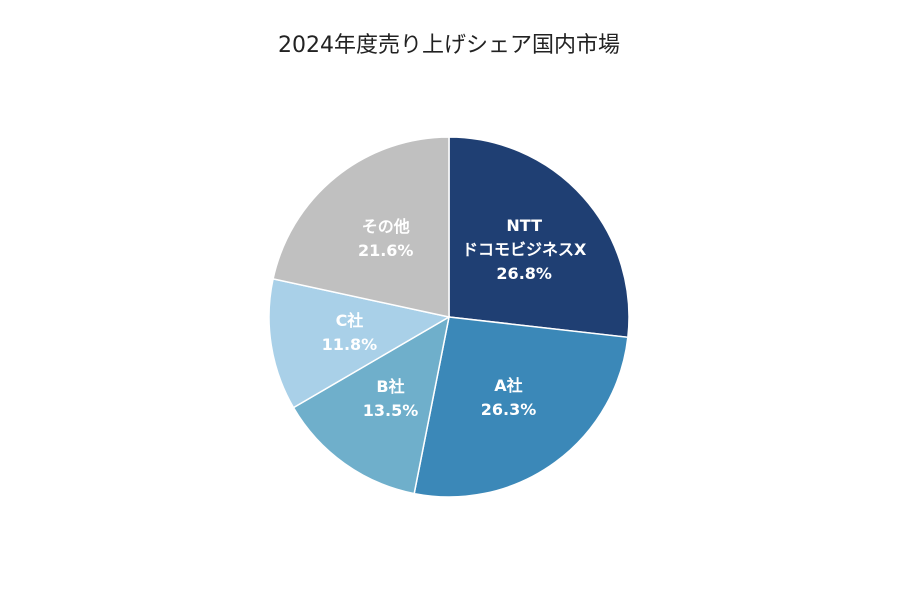 The width and height of the screenshot is (900, 590). I want to click on value-label: 26.8%, so click(524, 273).